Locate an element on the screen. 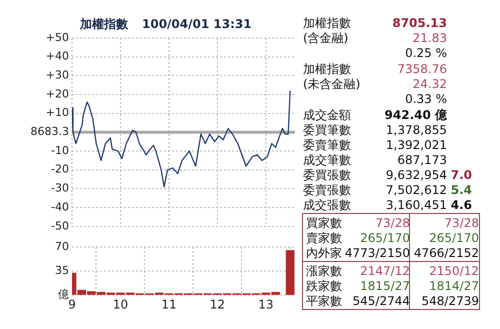 The width and height of the screenshot is (500, 329). y-tick-label: -20 is located at coordinates (60, 169).